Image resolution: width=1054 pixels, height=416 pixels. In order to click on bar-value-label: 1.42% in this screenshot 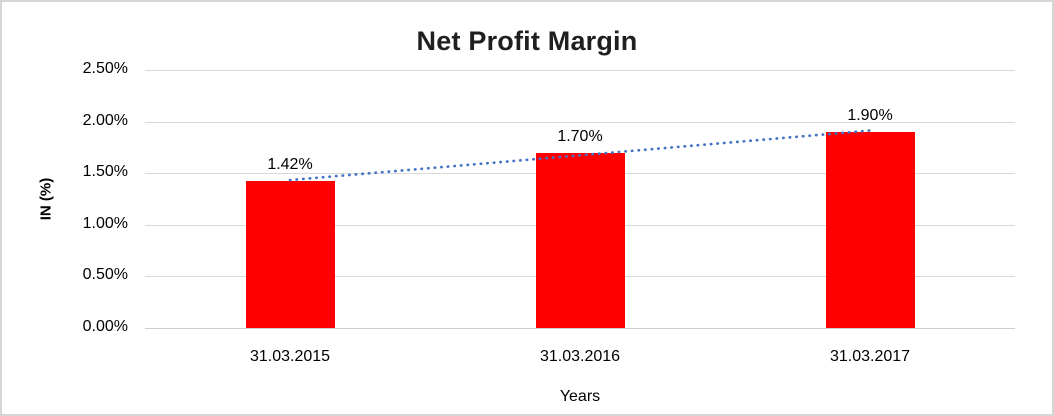, I will do `click(290, 165)`.